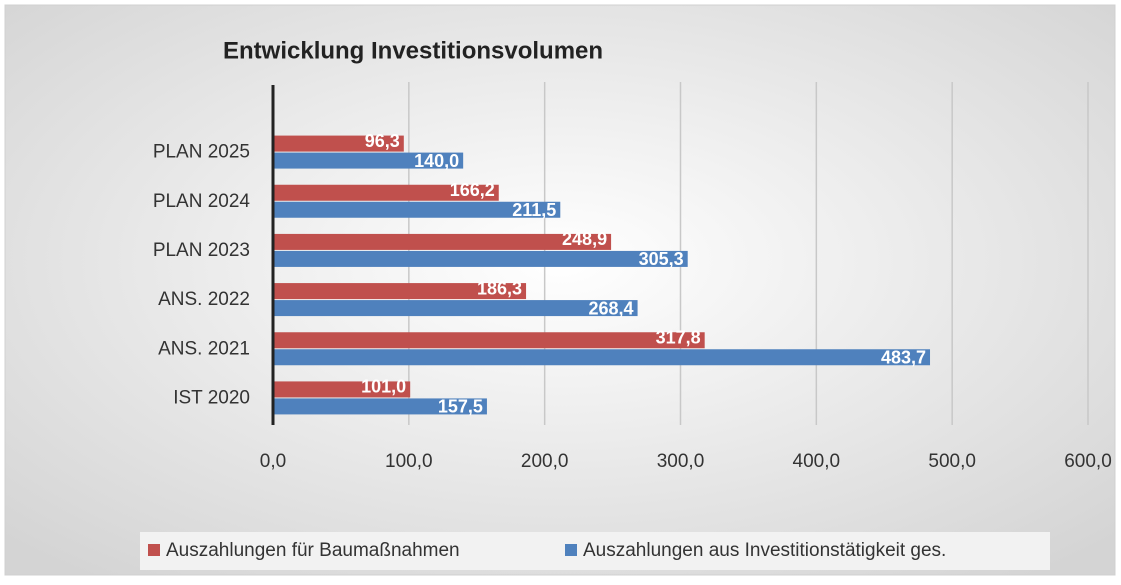  I want to click on x-tick-label: 0,0, so click(273, 461).